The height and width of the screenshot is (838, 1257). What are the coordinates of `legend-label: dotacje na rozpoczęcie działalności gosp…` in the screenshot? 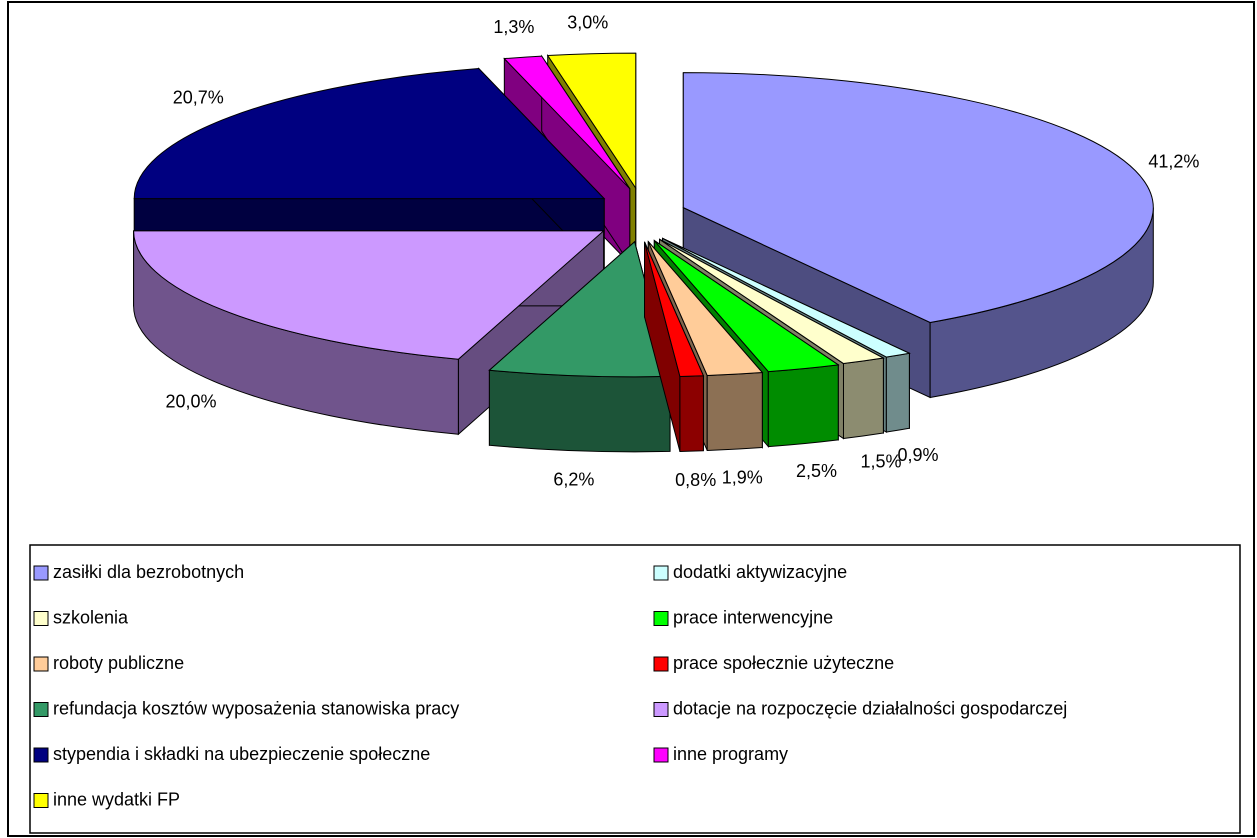 It's located at (870, 708).